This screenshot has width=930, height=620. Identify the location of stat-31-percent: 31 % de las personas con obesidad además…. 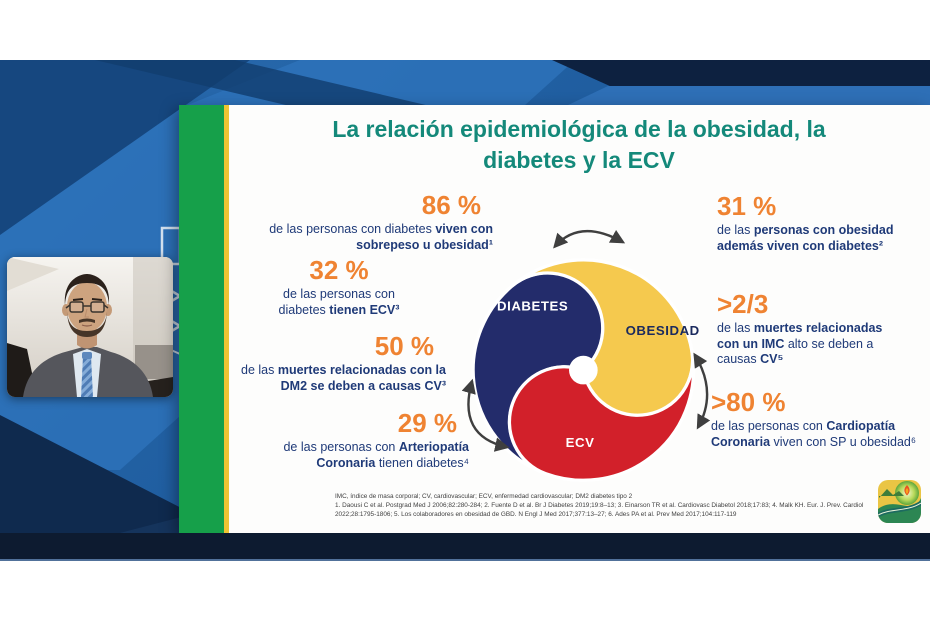
(807, 222).